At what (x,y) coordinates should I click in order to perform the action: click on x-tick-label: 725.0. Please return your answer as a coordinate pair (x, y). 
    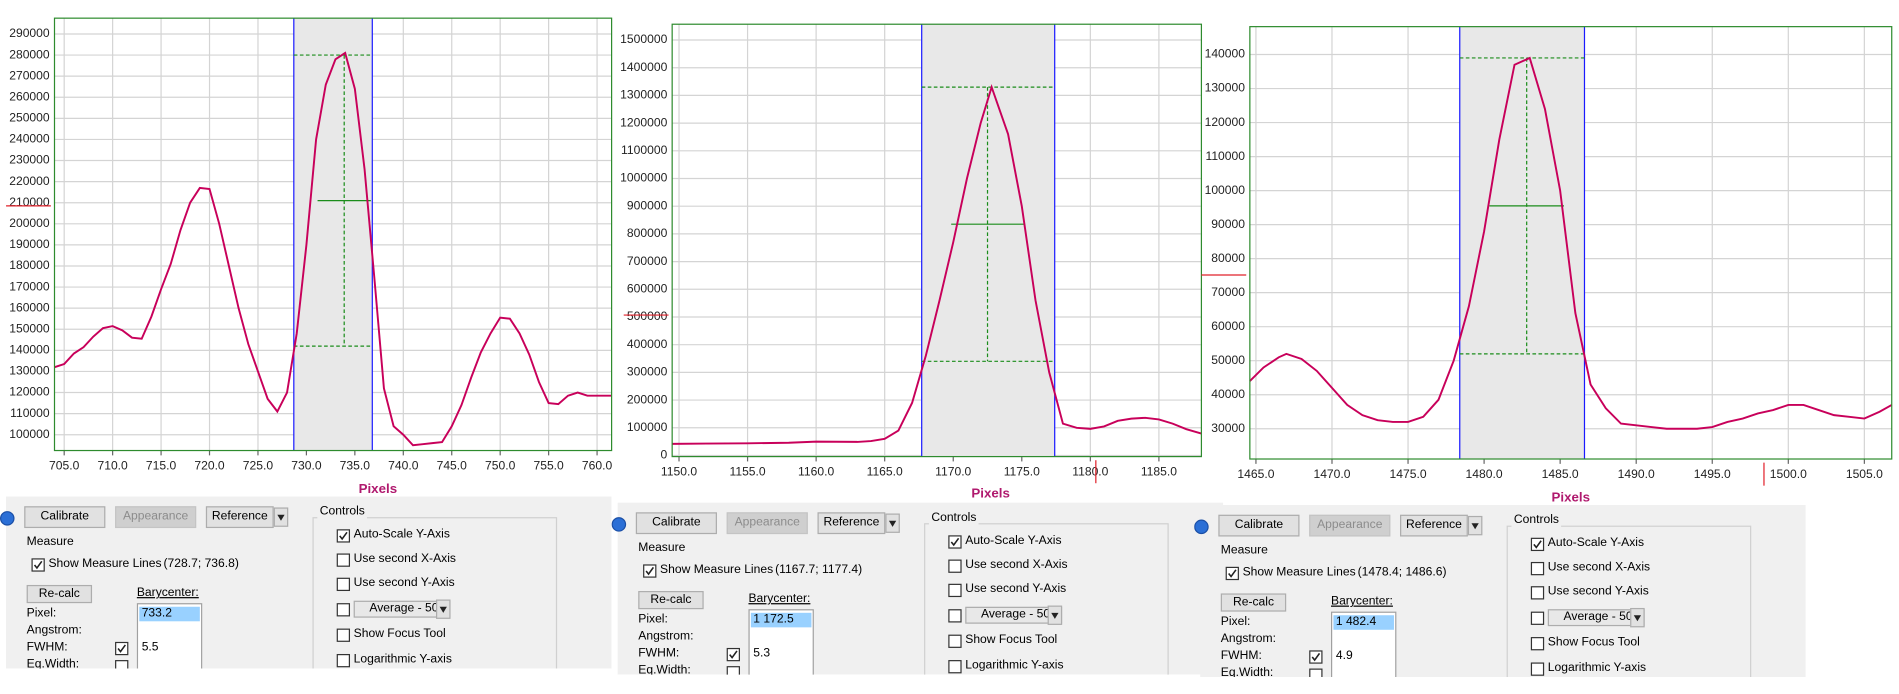
    Looking at the image, I should click on (258, 465).